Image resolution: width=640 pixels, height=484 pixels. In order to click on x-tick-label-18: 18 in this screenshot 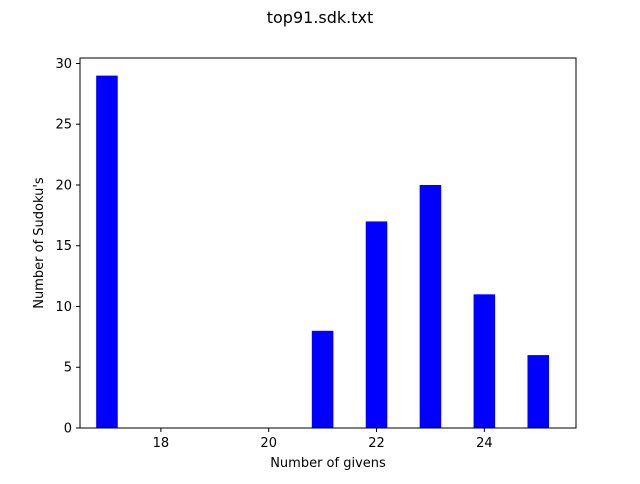, I will do `click(161, 443)`.